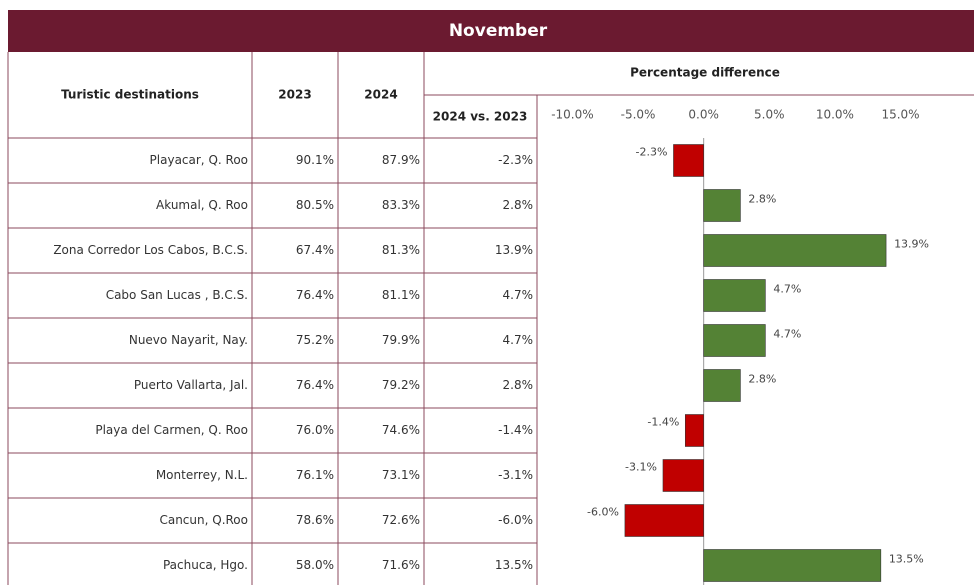 The width and height of the screenshot is (974, 585). What do you see at coordinates (205, 565) in the screenshot?
I see `cell: Pachuca, Hgo.` at bounding box center [205, 565].